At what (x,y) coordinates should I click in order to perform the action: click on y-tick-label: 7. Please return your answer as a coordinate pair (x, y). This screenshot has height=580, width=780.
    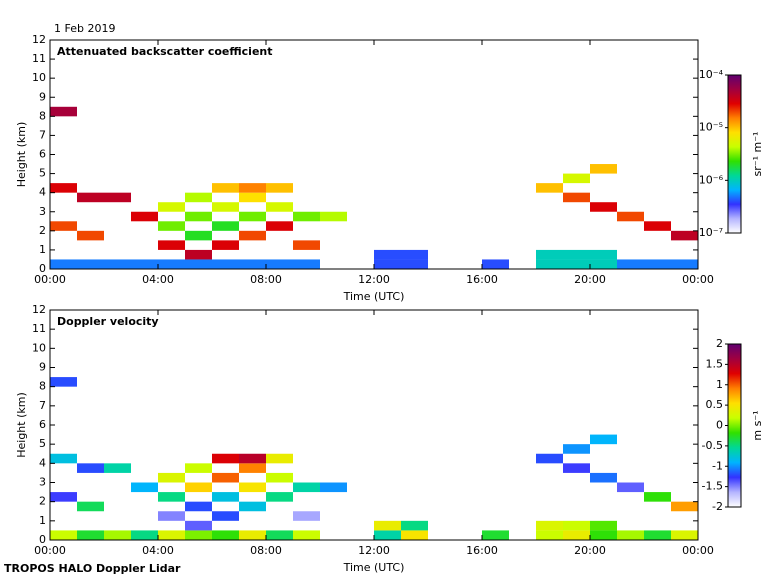
    Looking at the image, I should click on (42, 405).